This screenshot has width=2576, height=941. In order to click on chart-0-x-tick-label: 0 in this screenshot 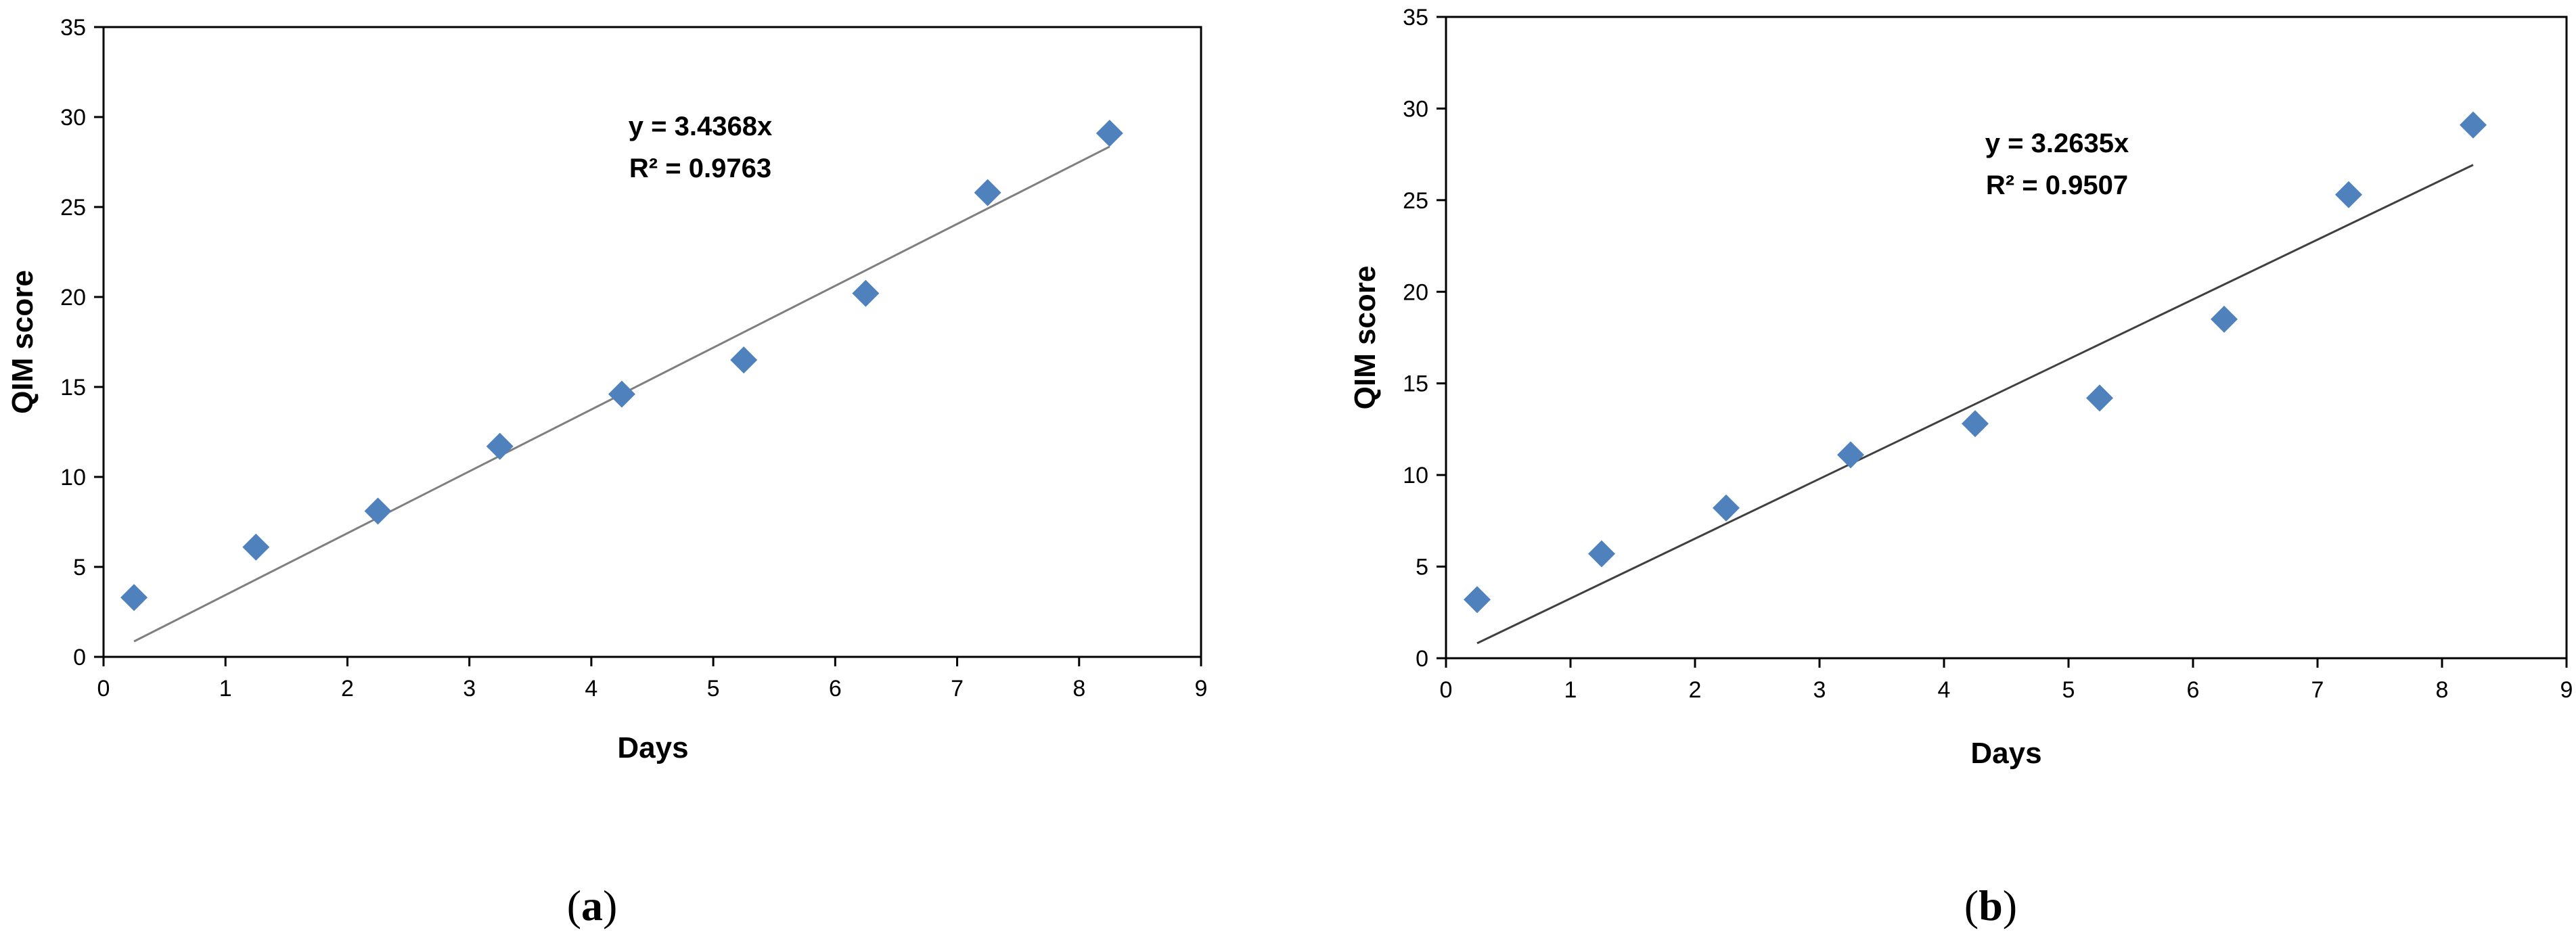, I will do `click(104, 689)`.